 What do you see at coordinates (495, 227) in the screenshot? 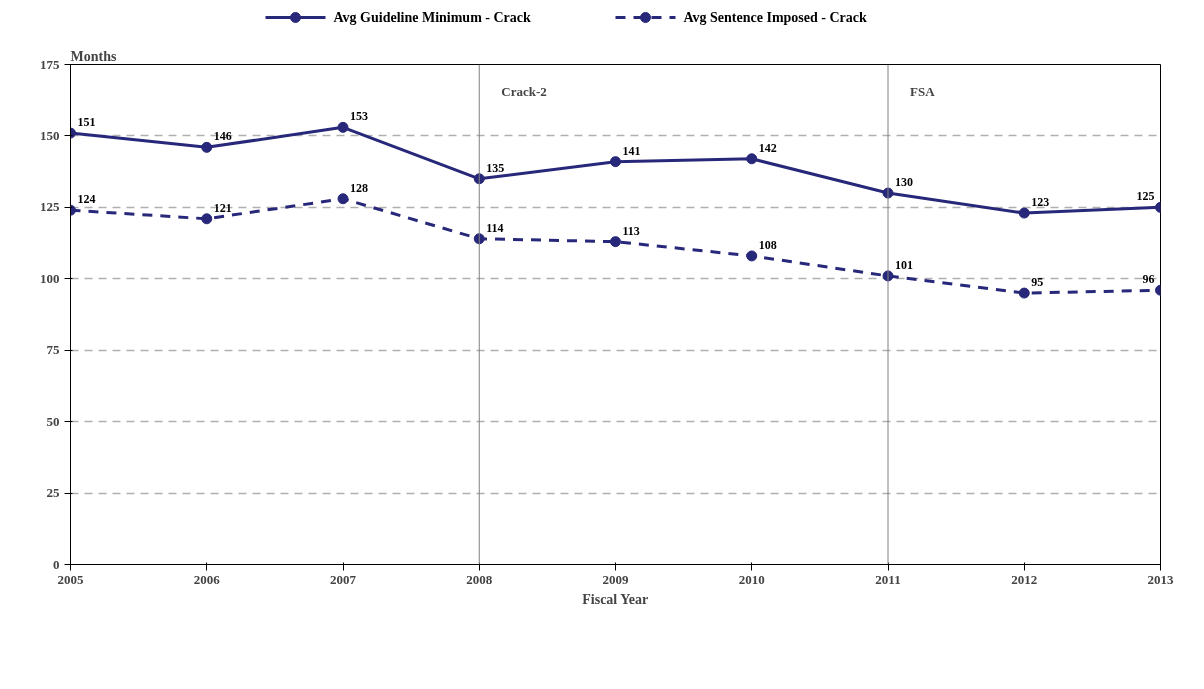
I see `data-label: 114` at bounding box center [495, 227].